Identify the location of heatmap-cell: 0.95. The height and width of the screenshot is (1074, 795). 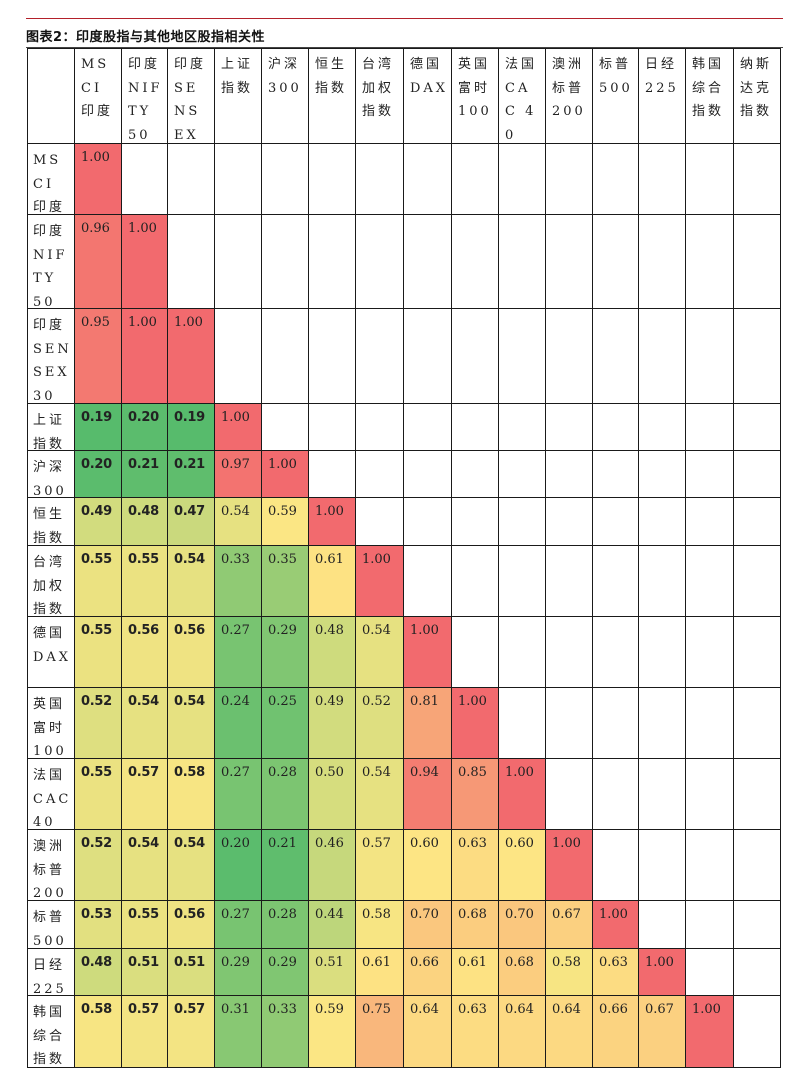
(98, 356).